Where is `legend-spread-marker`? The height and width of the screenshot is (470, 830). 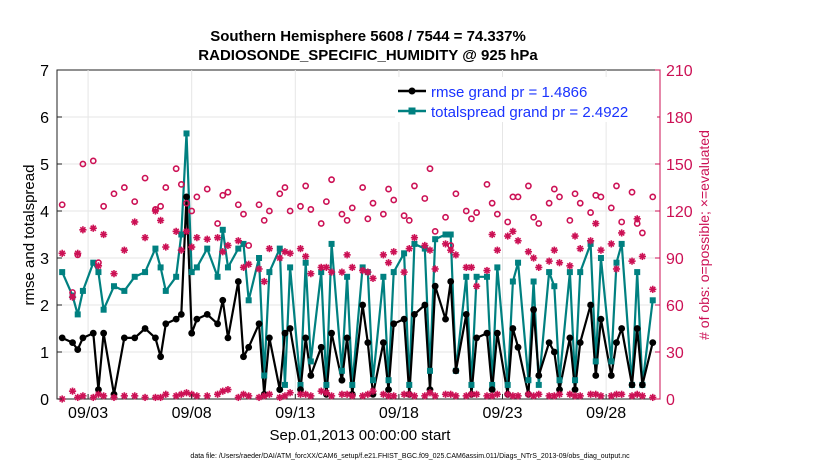 legend-spread-marker is located at coordinates (412, 111).